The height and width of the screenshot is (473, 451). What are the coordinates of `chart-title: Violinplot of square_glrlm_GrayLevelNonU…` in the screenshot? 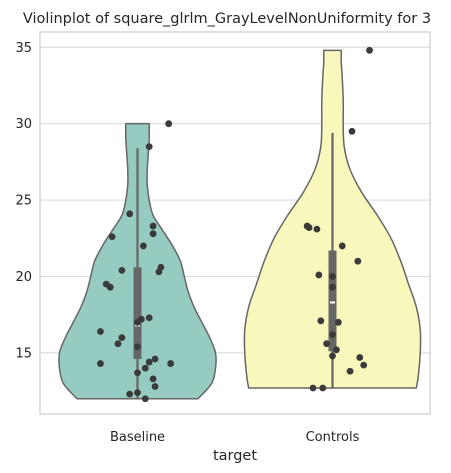 It's located at (227, 19).